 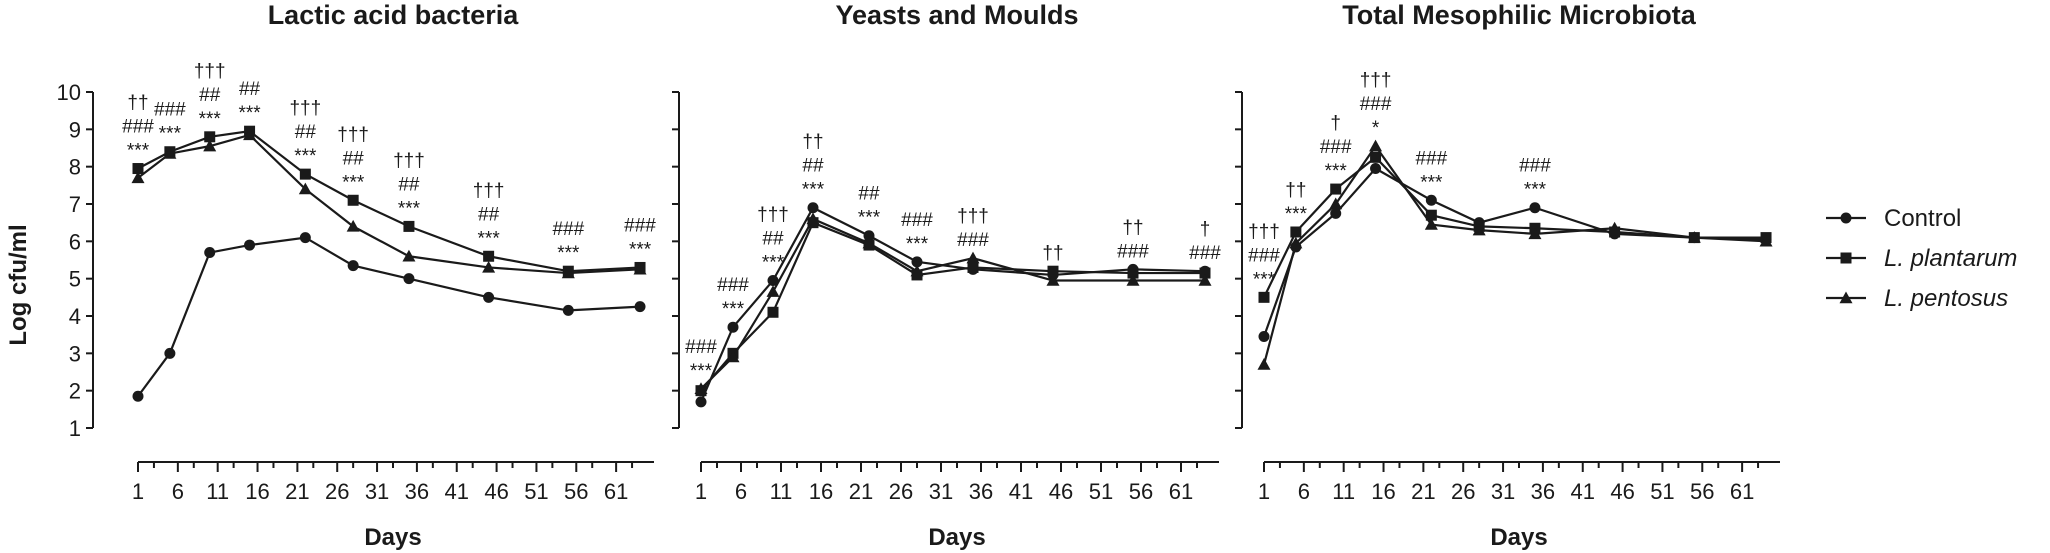 I want to click on legend: Control L. plantarum L. pentosus, so click(x=1921, y=258).